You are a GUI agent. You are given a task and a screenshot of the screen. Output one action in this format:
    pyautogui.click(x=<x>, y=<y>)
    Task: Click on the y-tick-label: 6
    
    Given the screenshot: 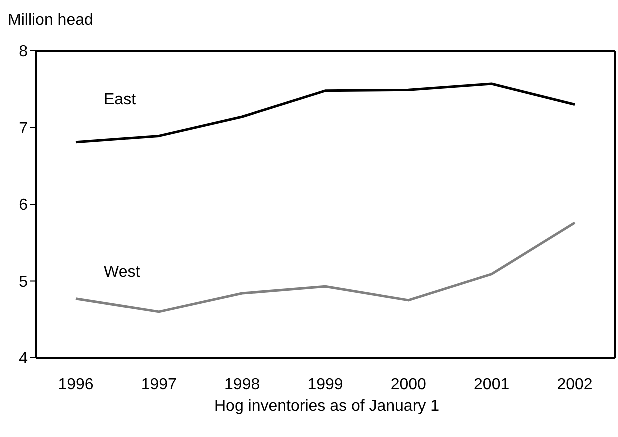 What is the action you would take?
    pyautogui.click(x=23, y=205)
    